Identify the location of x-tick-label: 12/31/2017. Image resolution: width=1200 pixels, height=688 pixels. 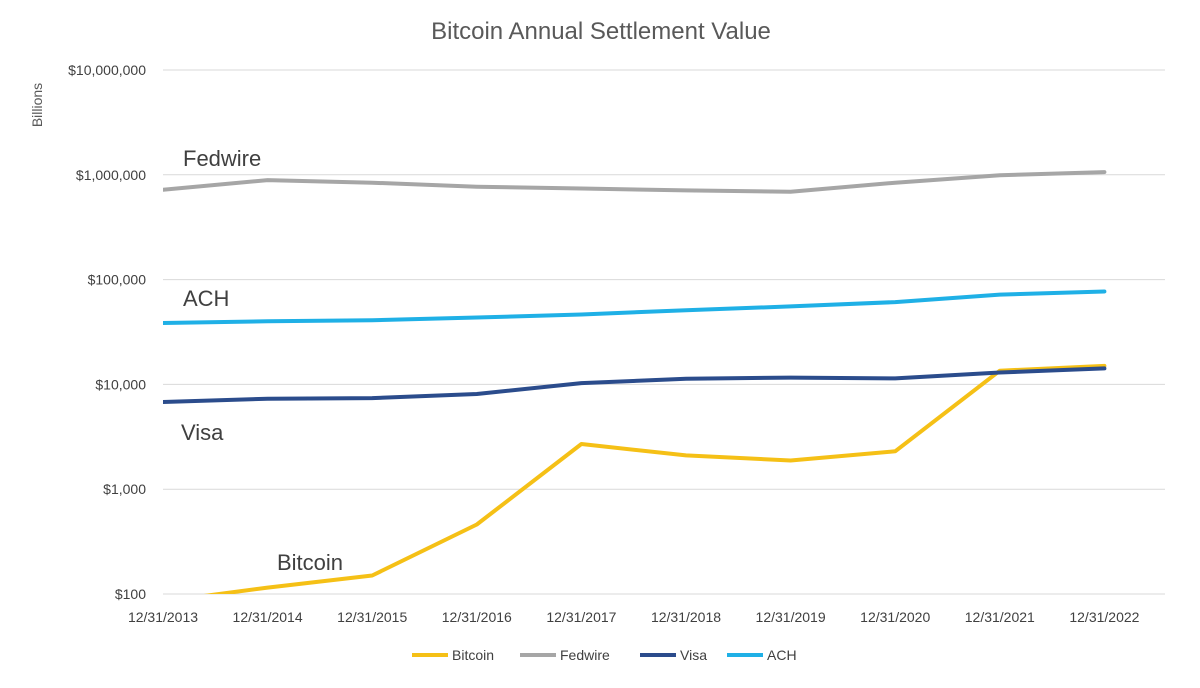
(581, 617).